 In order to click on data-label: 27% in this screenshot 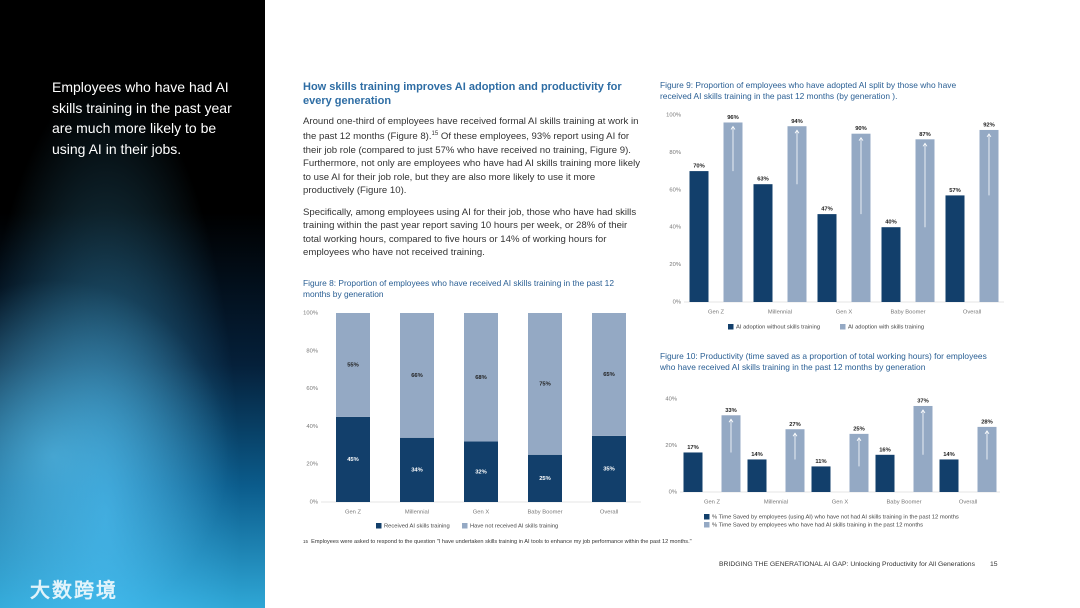, I will do `click(795, 425)`.